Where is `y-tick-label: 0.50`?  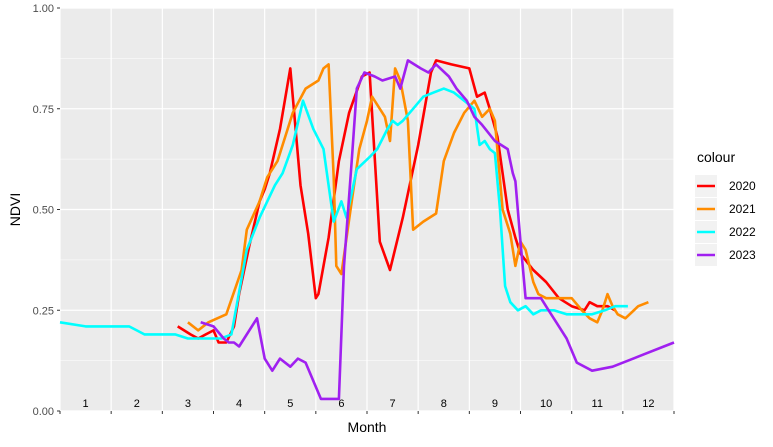
y-tick-label: 0.50 is located at coordinates (43, 211).